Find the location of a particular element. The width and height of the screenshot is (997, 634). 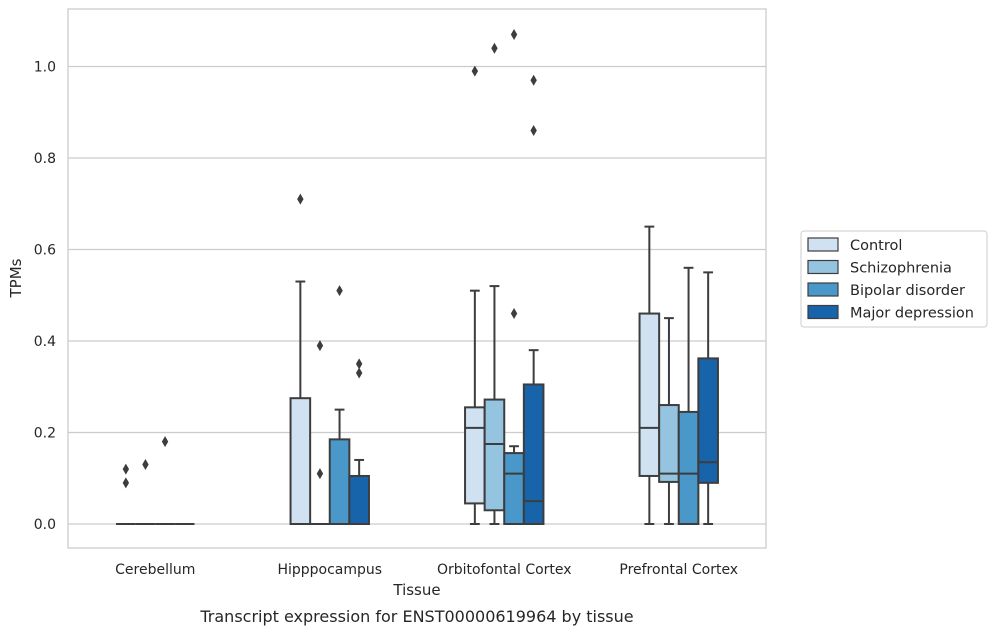

legend-label: Major depression is located at coordinates (912, 314).